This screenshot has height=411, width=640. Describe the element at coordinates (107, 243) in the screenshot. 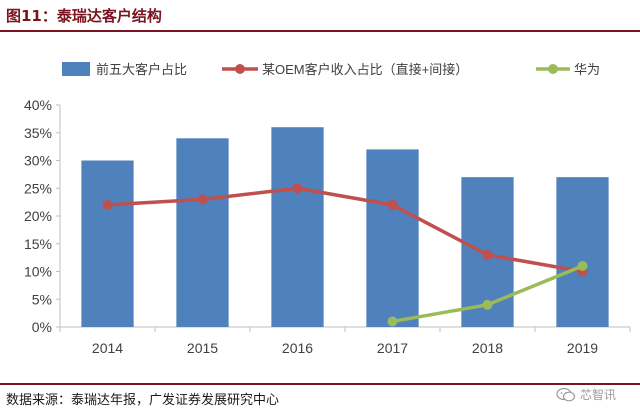

I see `bar-2014` at that location.